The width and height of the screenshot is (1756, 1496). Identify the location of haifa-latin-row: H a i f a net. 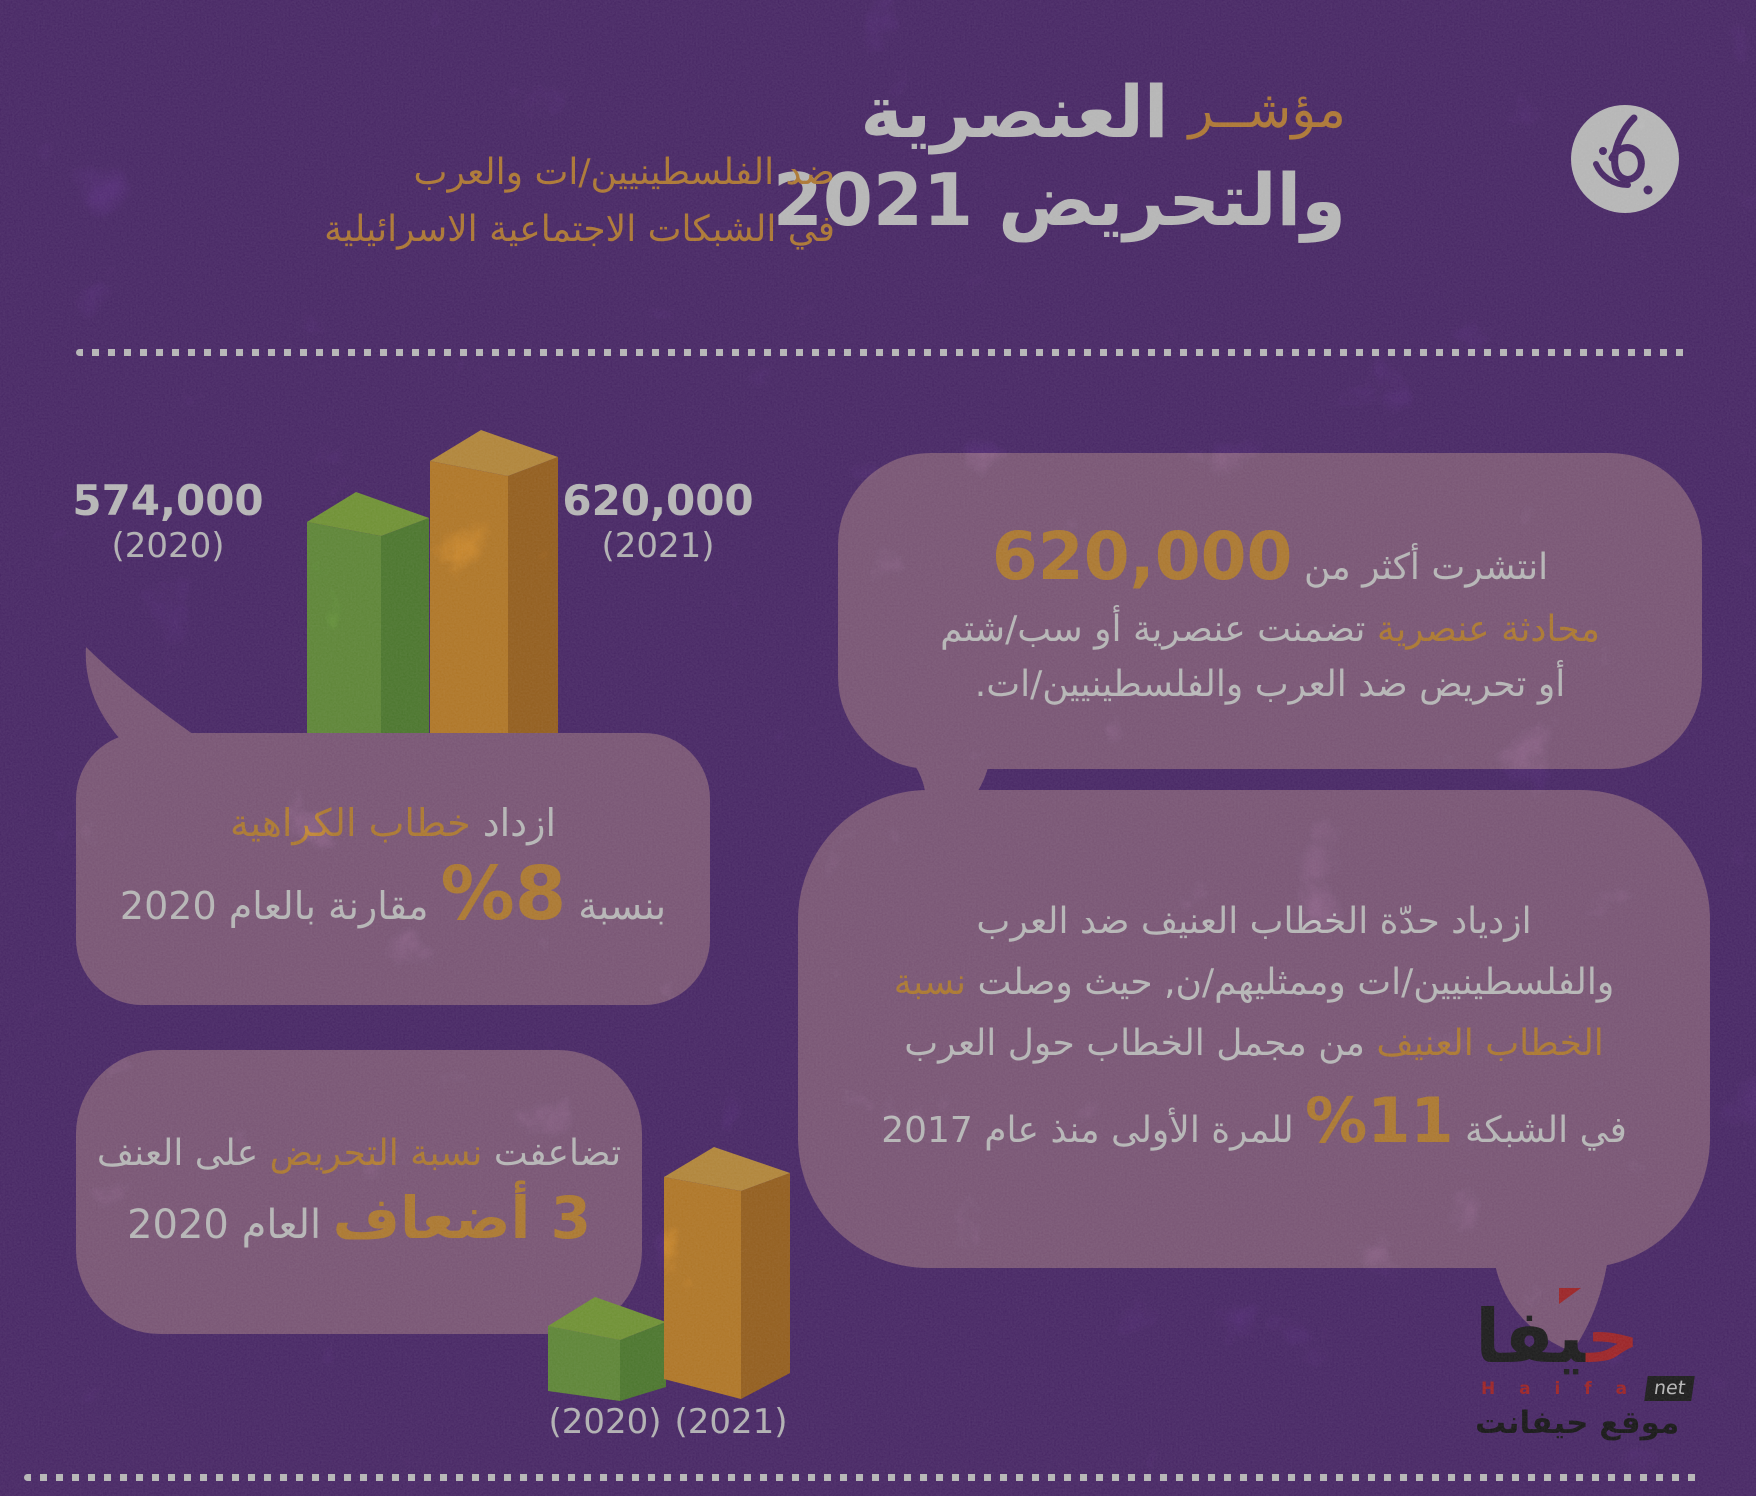
(1612, 1388).